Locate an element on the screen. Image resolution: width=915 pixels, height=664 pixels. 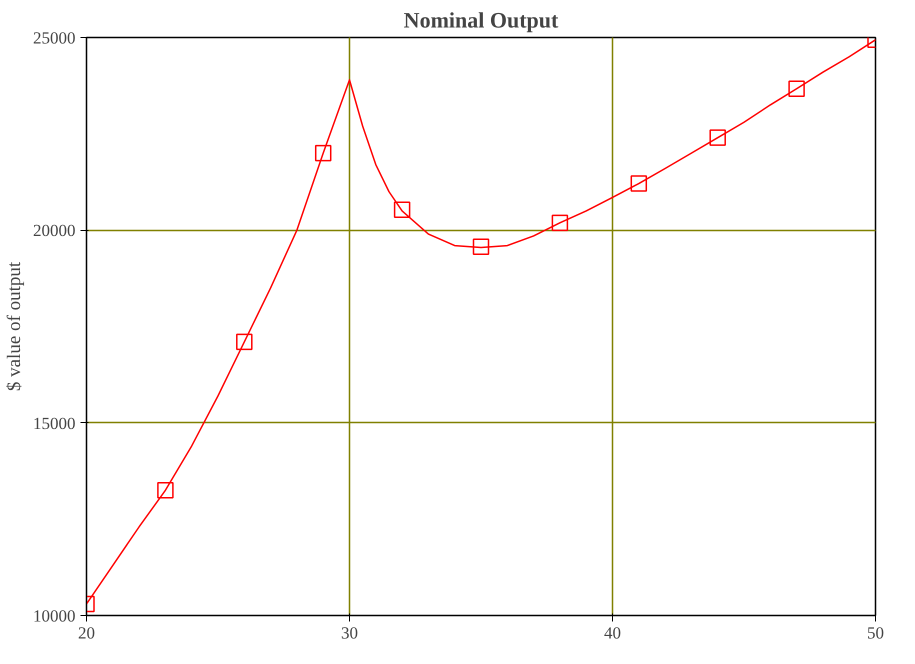
y-tick-label: 10000 is located at coordinates (54, 616).